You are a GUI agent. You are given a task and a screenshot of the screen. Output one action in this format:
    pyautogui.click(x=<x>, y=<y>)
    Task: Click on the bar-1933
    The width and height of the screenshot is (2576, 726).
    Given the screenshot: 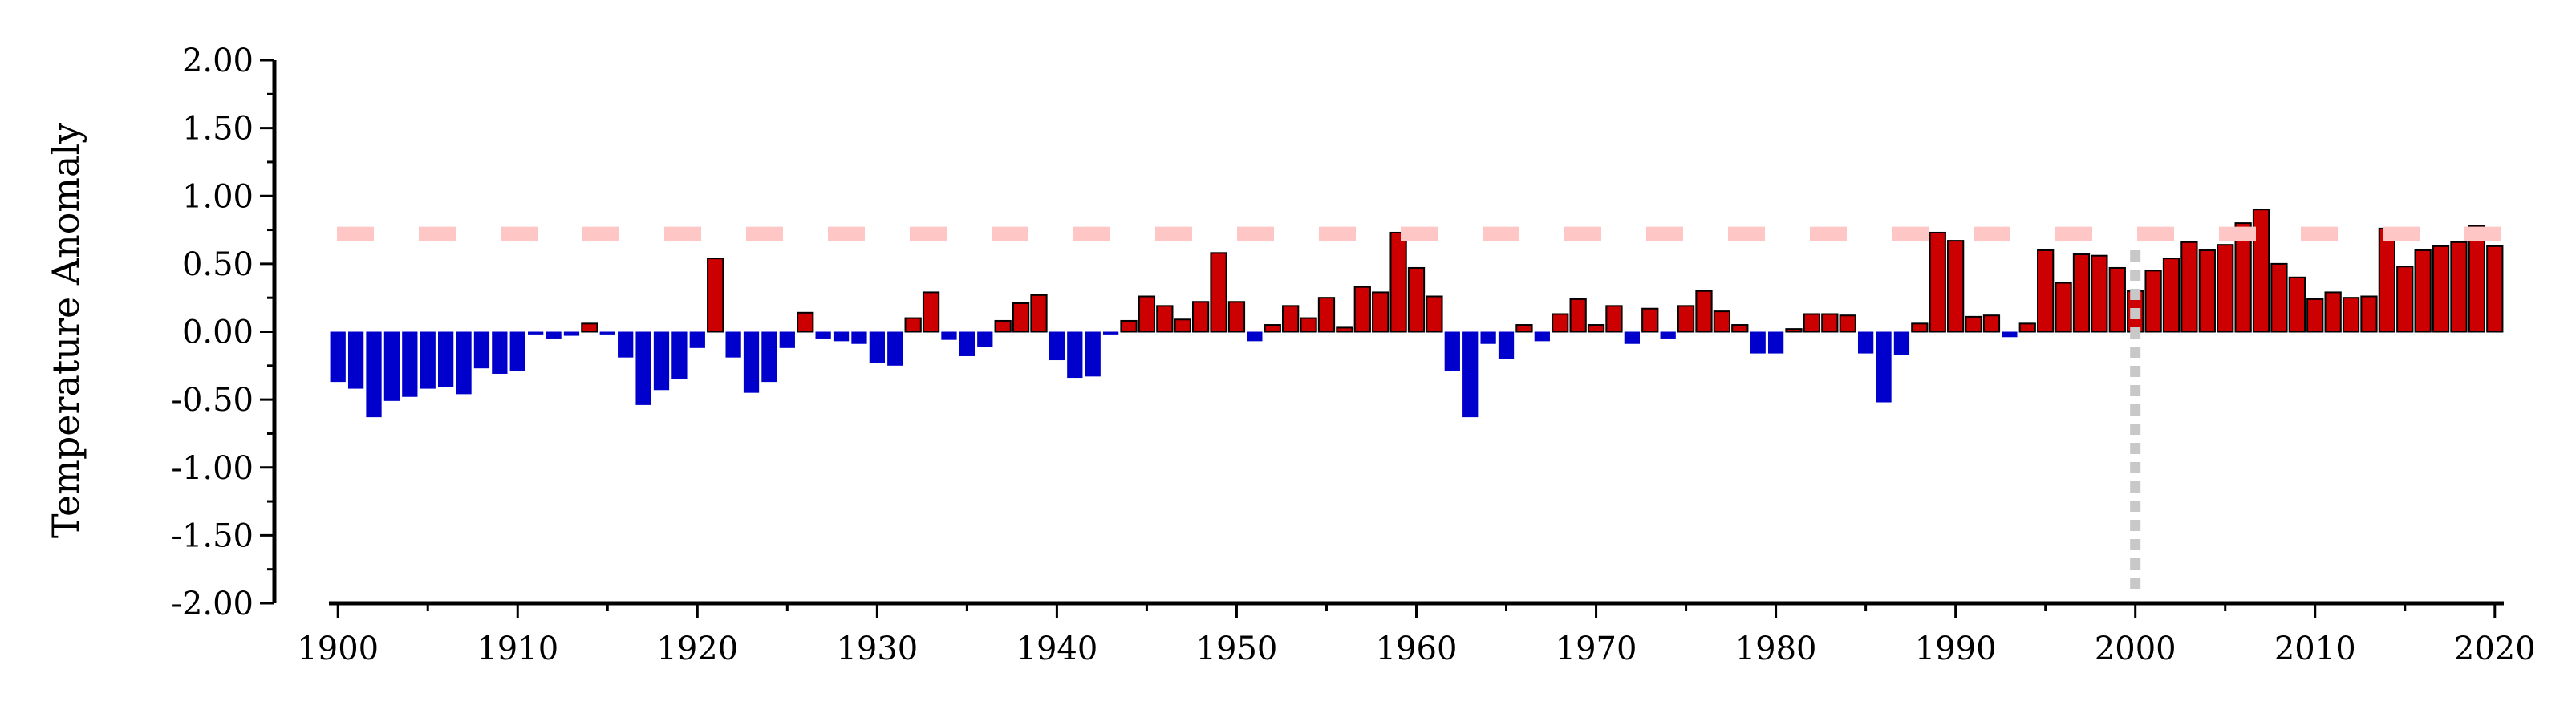 What is the action you would take?
    pyautogui.click(x=931, y=312)
    